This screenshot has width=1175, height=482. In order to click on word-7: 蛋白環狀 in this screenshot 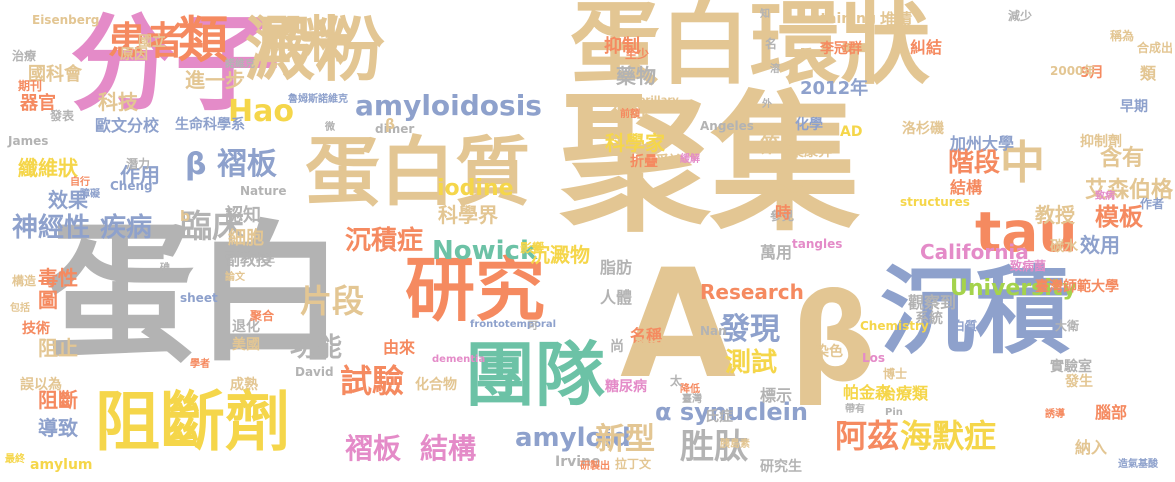, I will do `click(750, 48)`.